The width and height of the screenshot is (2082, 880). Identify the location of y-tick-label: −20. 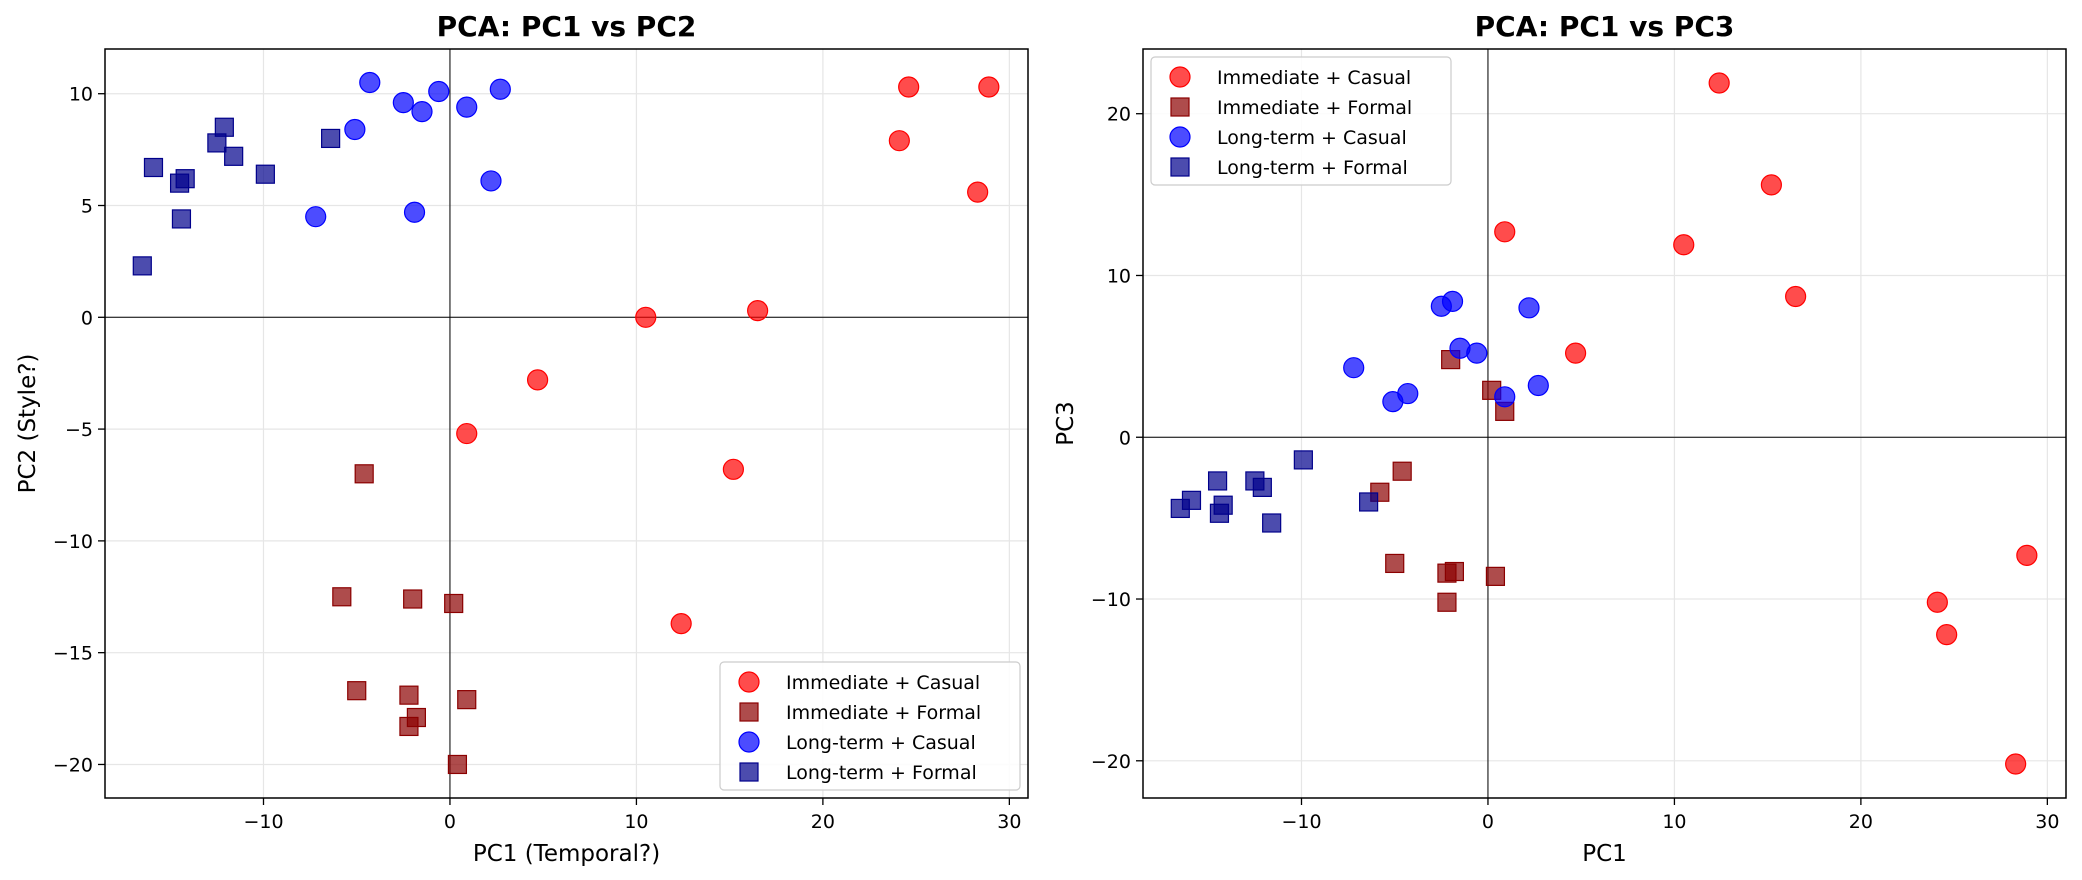
(1111, 762).